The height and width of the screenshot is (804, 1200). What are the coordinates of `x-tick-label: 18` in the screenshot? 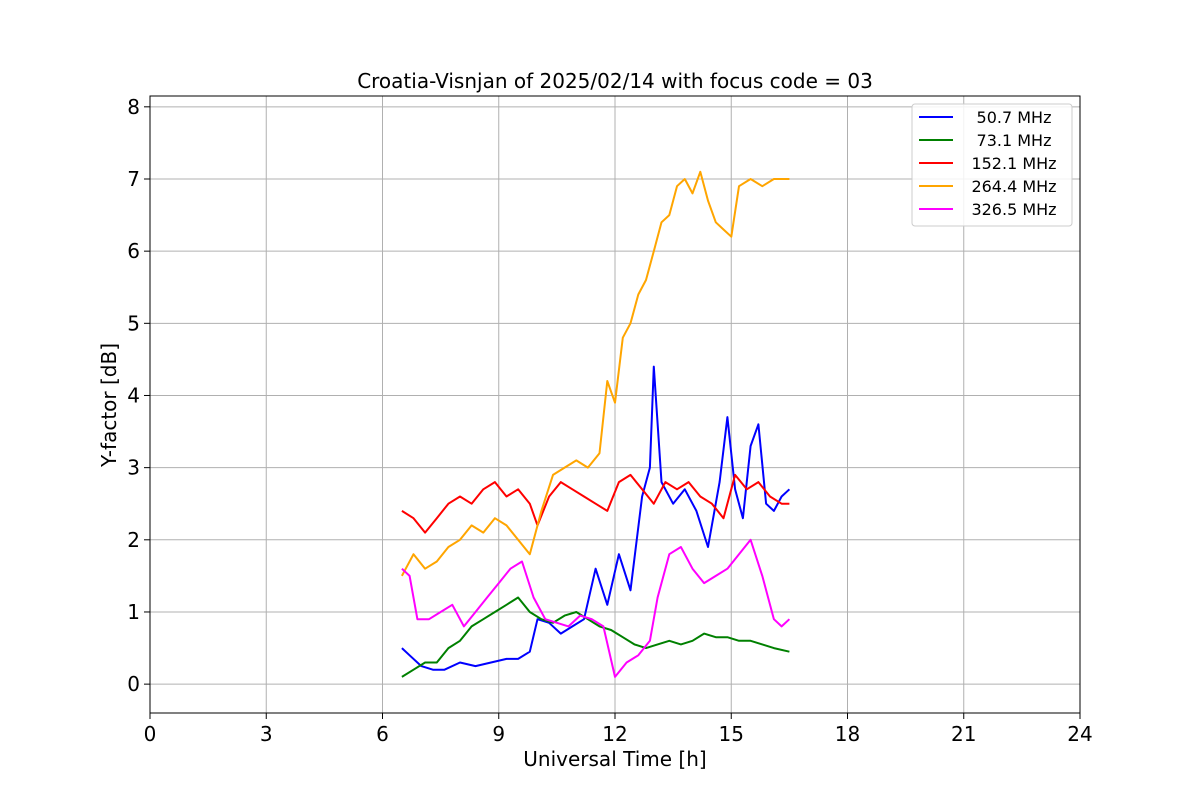 It's located at (847, 734).